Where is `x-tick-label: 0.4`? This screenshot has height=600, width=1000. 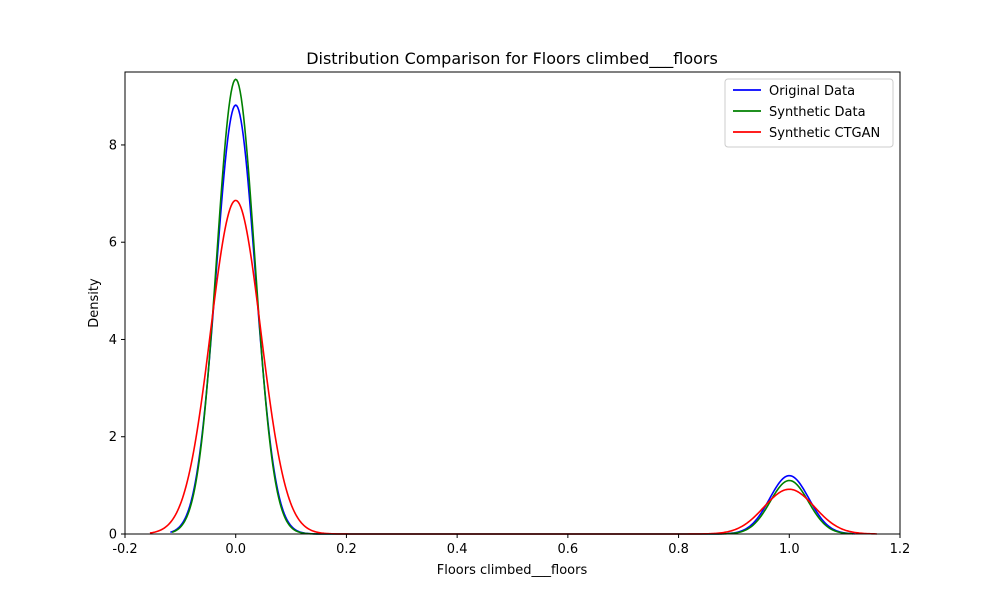 x-tick-label: 0.4 is located at coordinates (457, 549).